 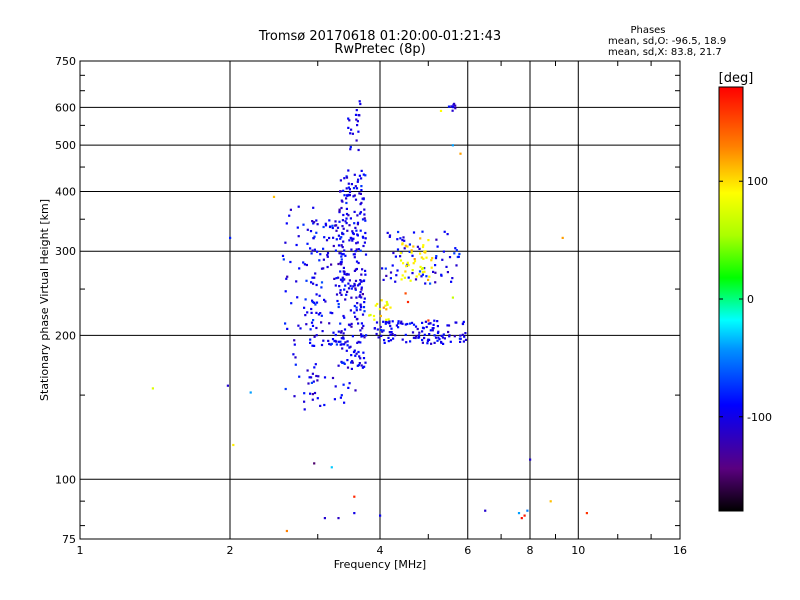 What do you see at coordinates (736, 78) in the screenshot?
I see `colorbar-label: [deg]` at bounding box center [736, 78].